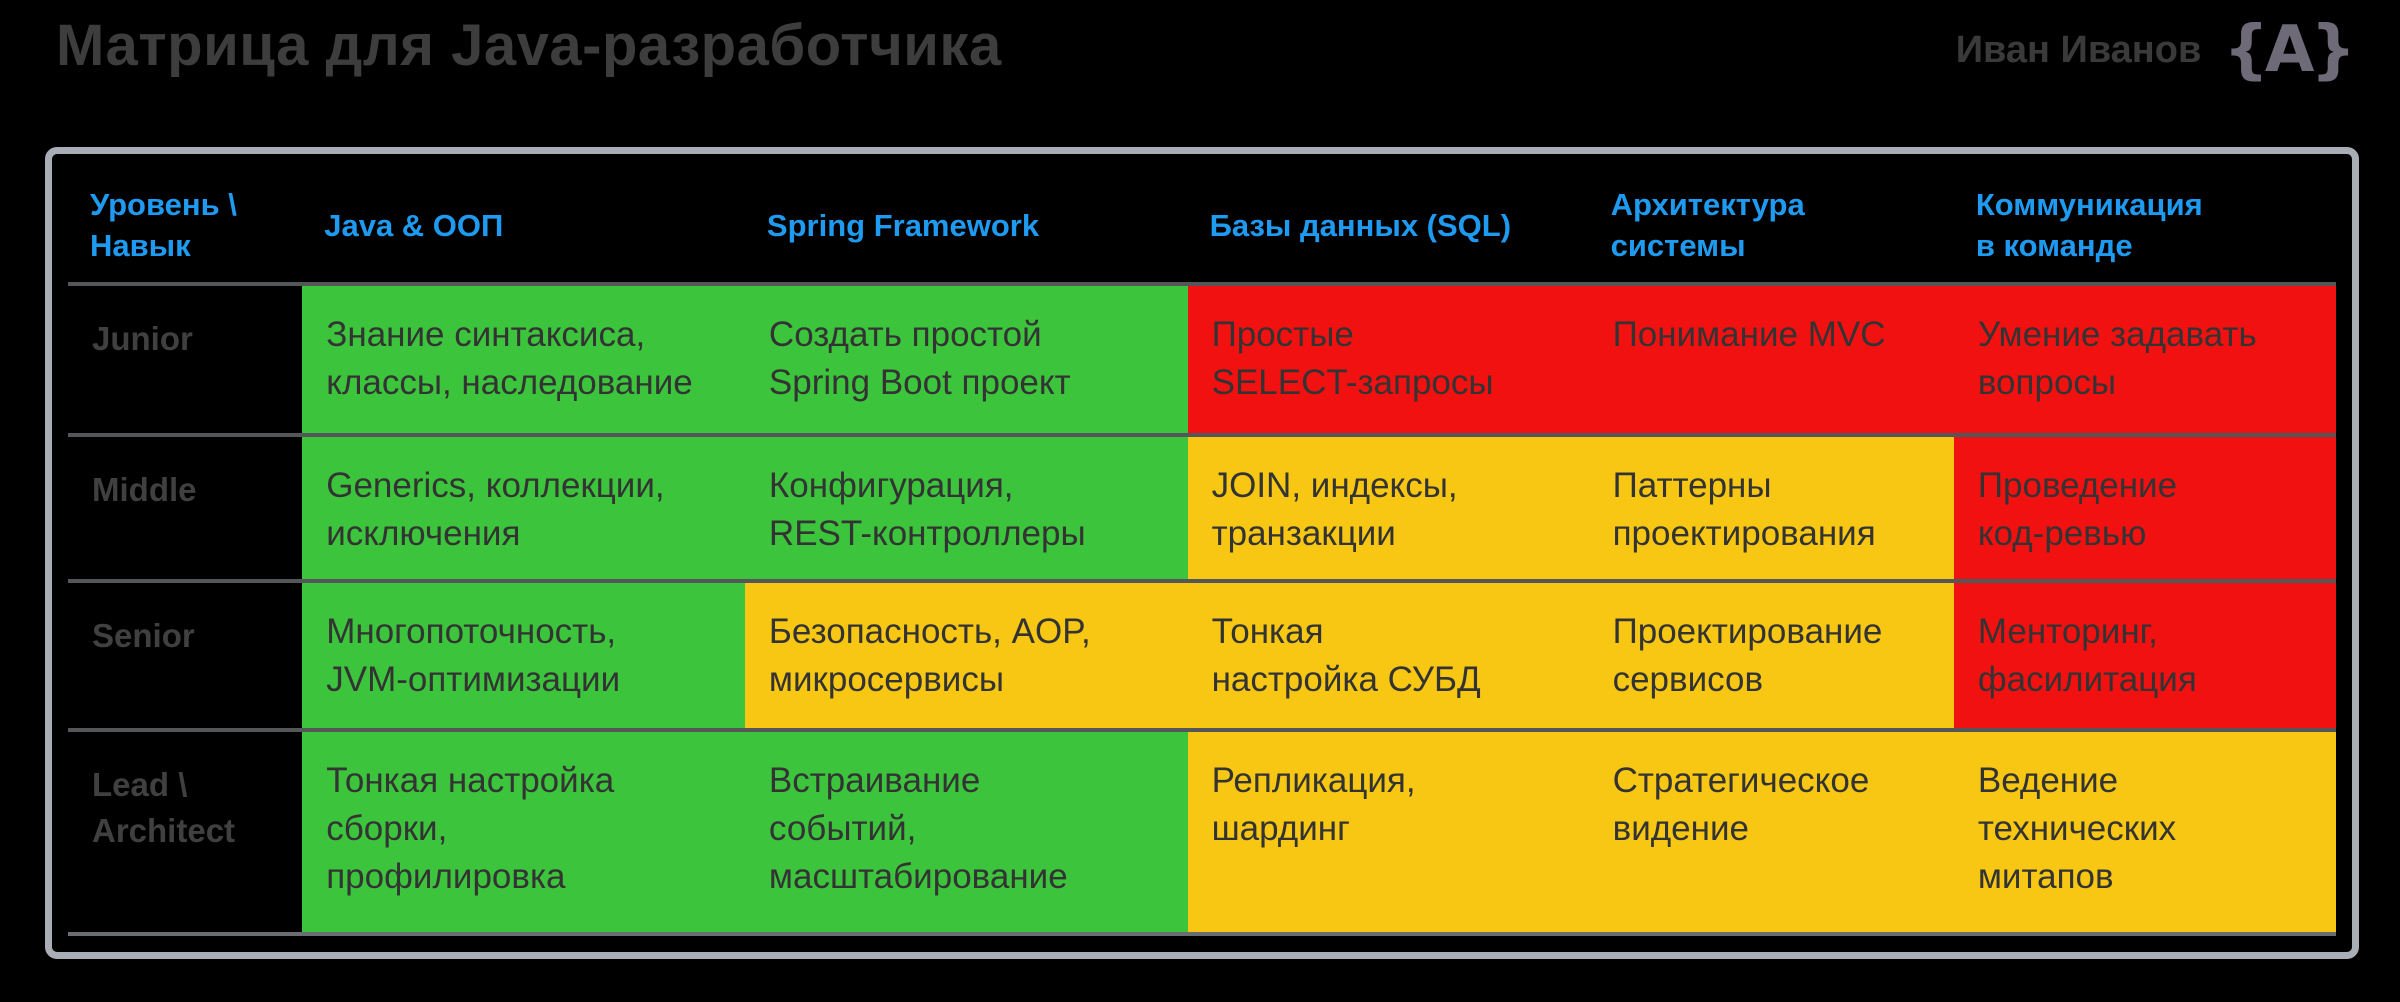 The image size is (2400, 1002). Describe the element at coordinates (523, 508) in the screenshot. I see `cell-middle-java: Generics, коллекции, исключения` at that location.